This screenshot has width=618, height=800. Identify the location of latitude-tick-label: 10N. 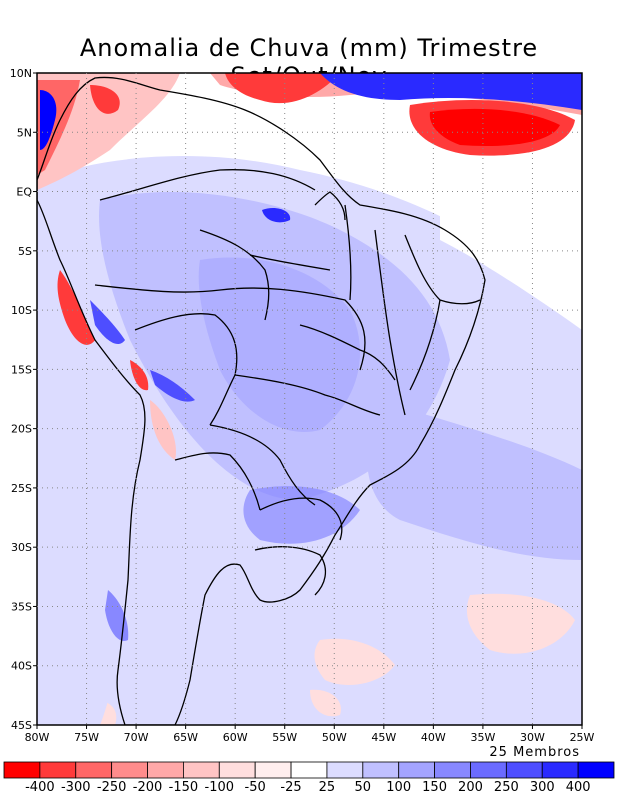
(21, 73).